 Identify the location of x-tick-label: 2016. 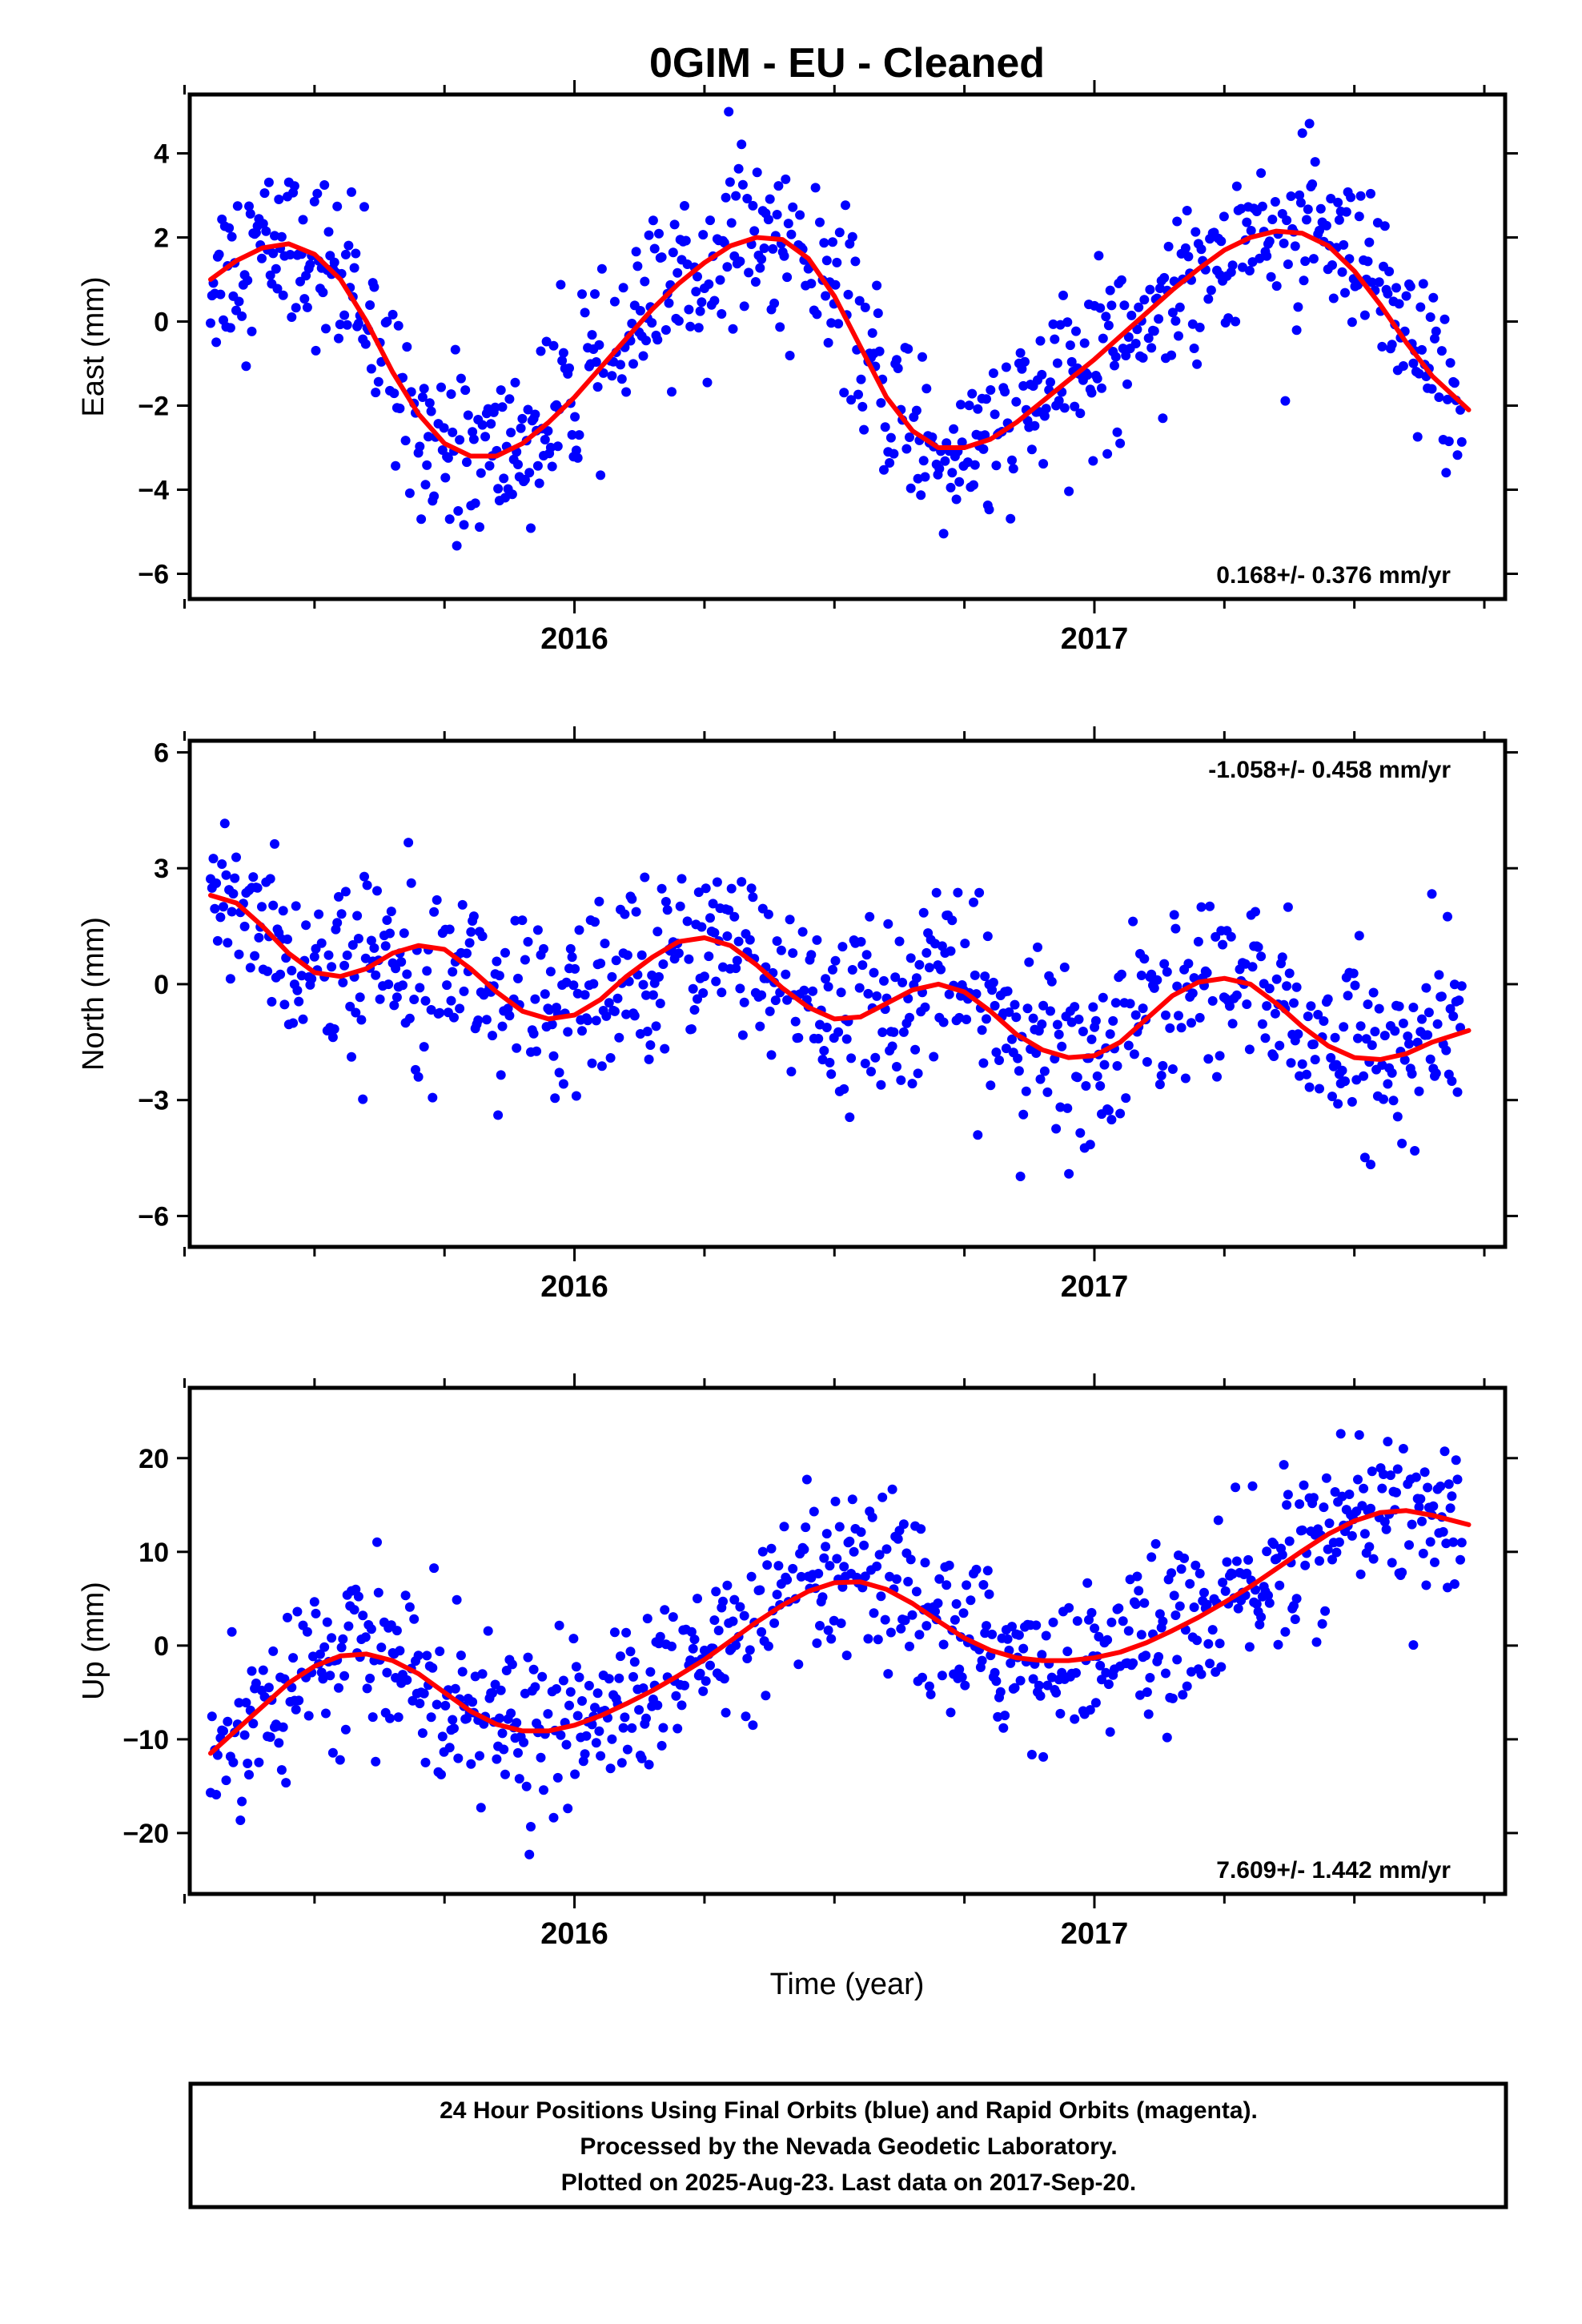
(574, 1287).